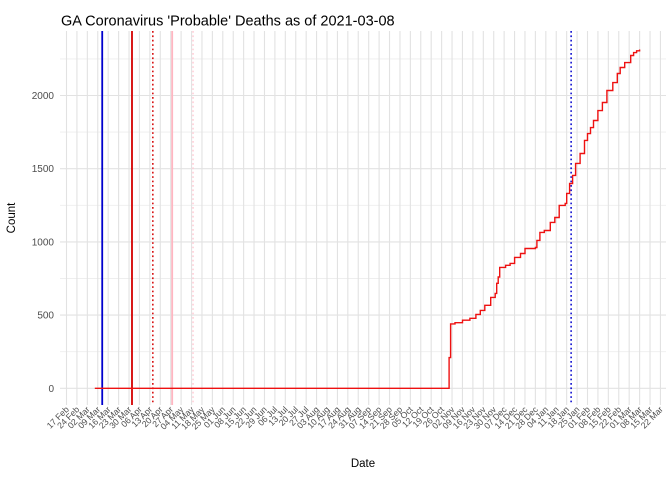 The height and width of the screenshot is (480, 672). I want to click on y-tick-label: 1500, so click(43, 169).